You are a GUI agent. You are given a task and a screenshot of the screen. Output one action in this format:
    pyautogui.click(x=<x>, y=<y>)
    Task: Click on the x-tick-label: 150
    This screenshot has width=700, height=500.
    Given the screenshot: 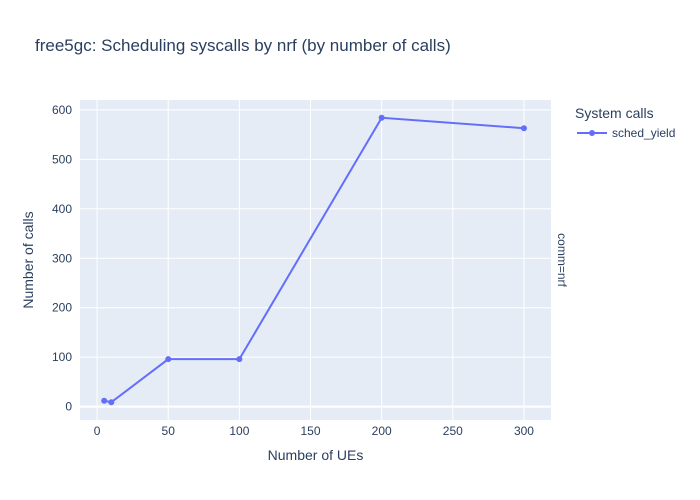 What is the action you would take?
    pyautogui.click(x=311, y=431)
    